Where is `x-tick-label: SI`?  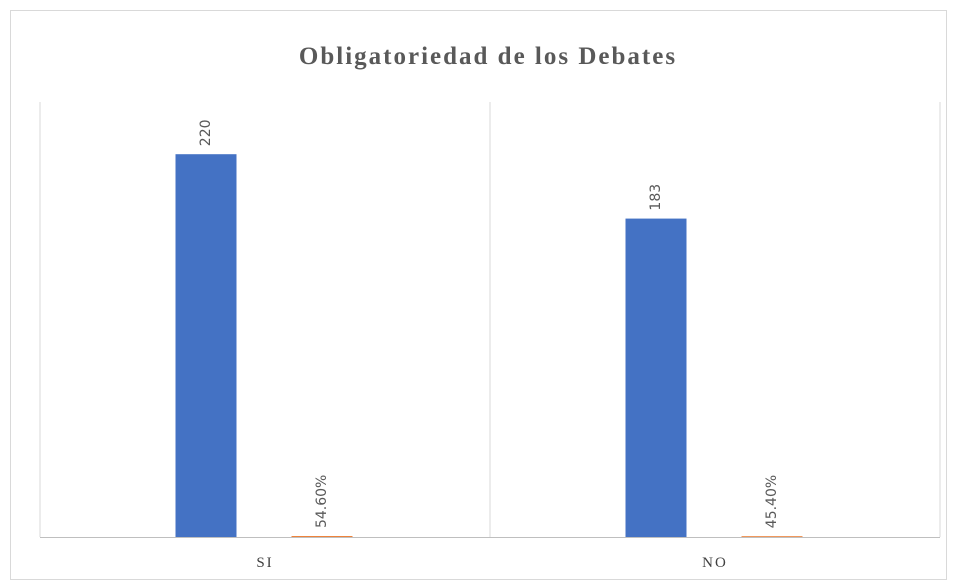 x-tick-label: SI is located at coordinates (264, 563).